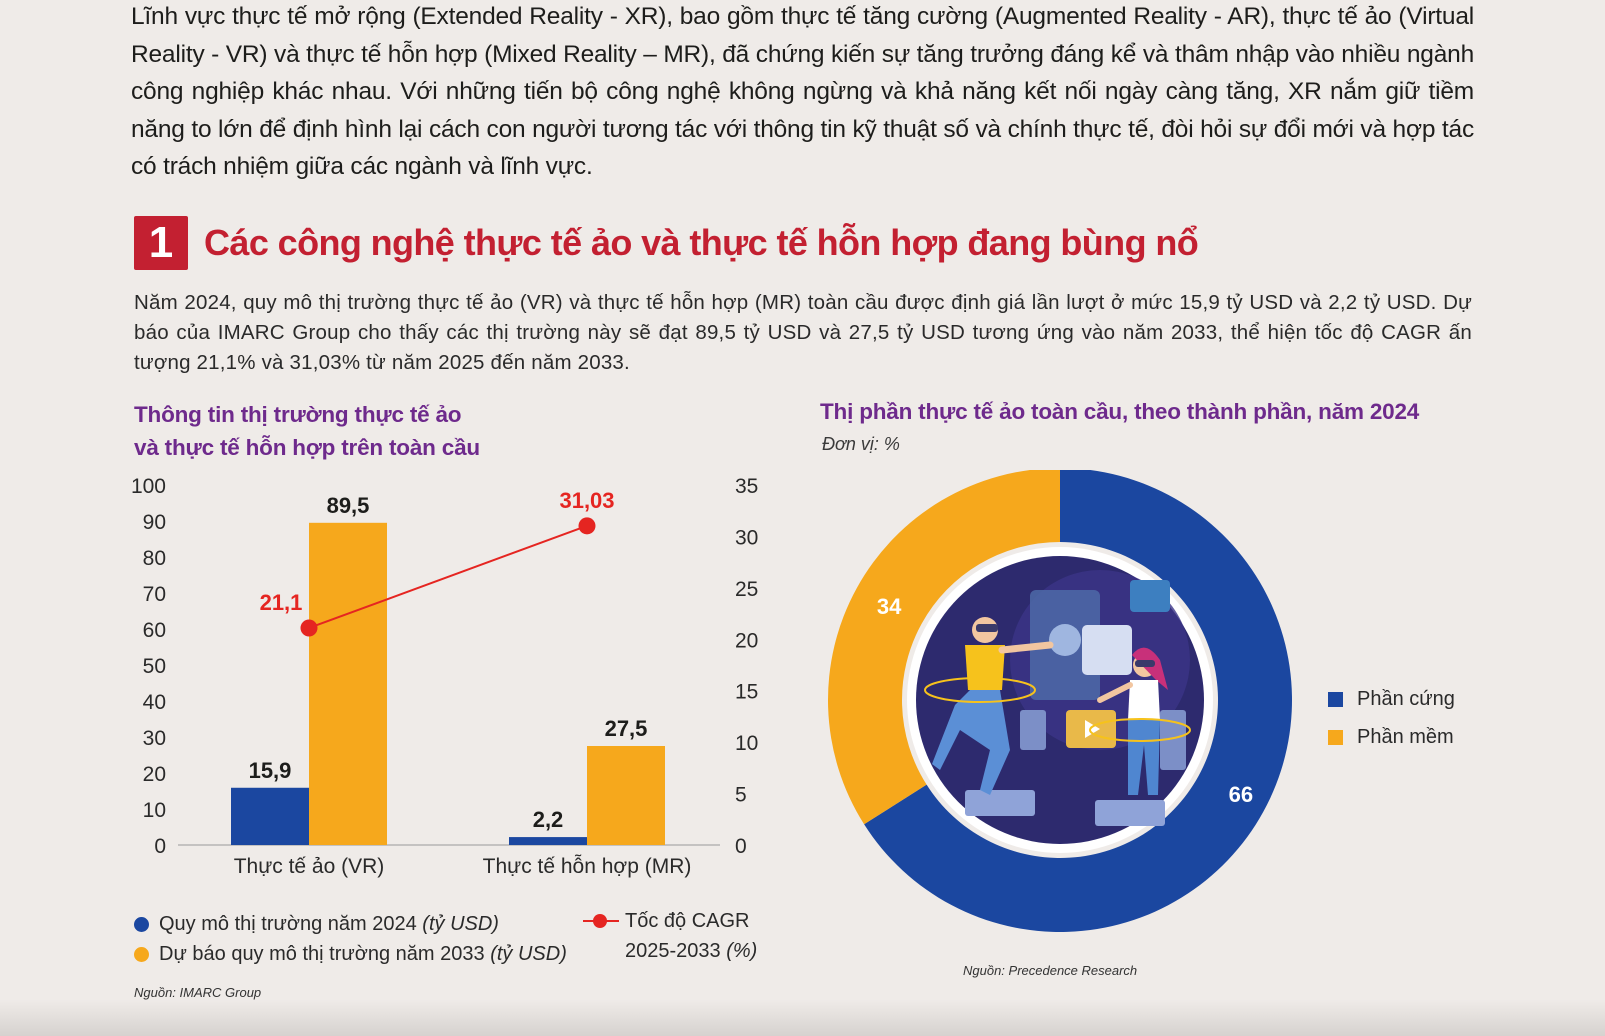 Image resolution: width=1605 pixels, height=1036 pixels. What do you see at coordinates (746, 589) in the screenshot?
I see `y-right-tick-label: 25` at bounding box center [746, 589].